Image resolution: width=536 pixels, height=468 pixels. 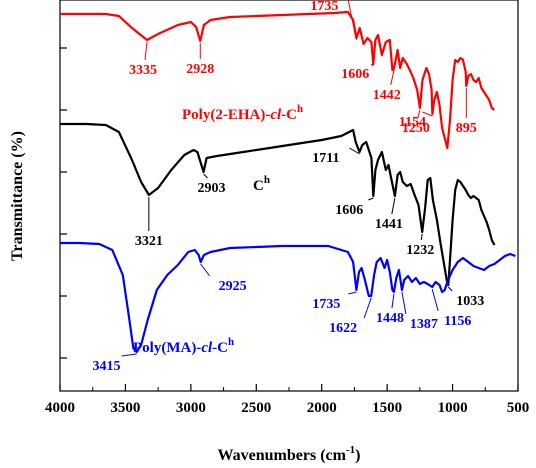 I want to click on peak-annotation: 1711, so click(x=325, y=158).